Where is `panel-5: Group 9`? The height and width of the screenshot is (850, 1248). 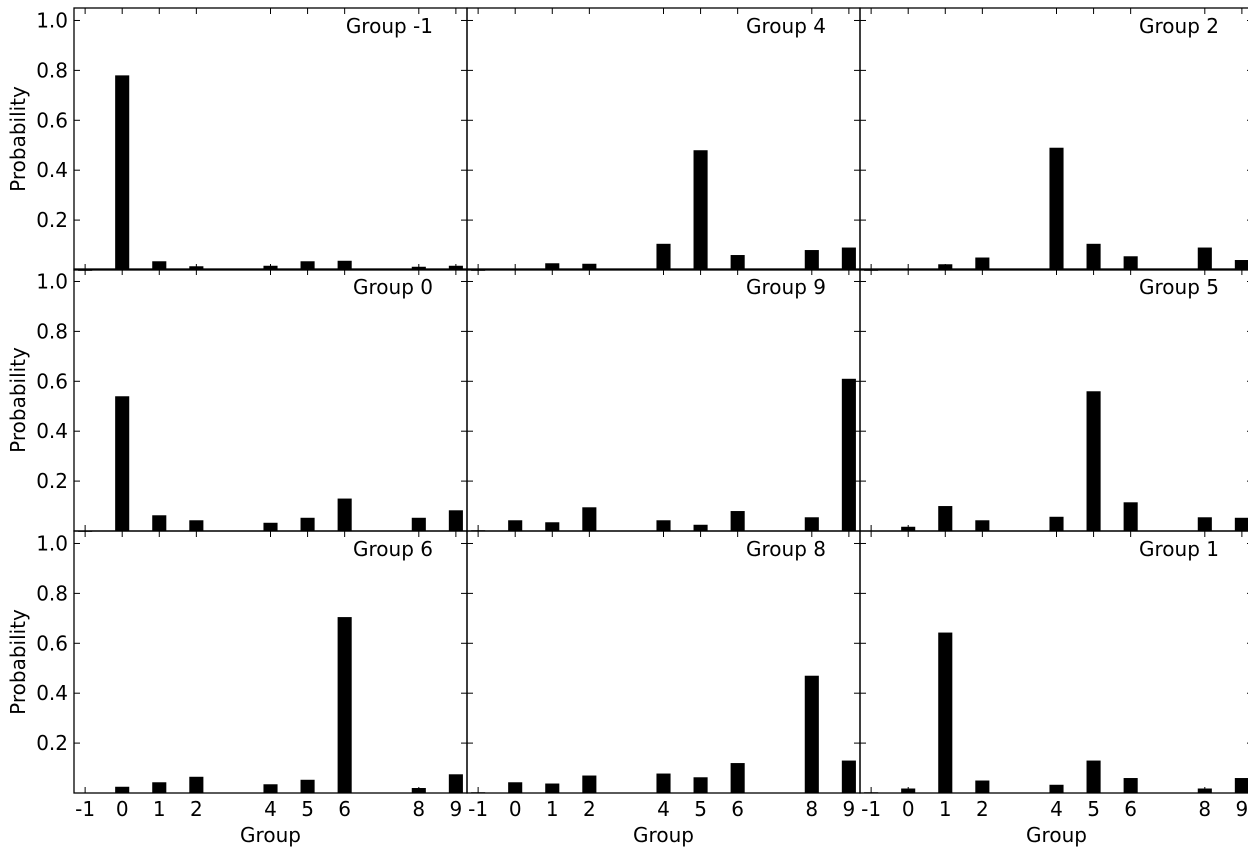 panel-5: Group 9 is located at coordinates (663, 400).